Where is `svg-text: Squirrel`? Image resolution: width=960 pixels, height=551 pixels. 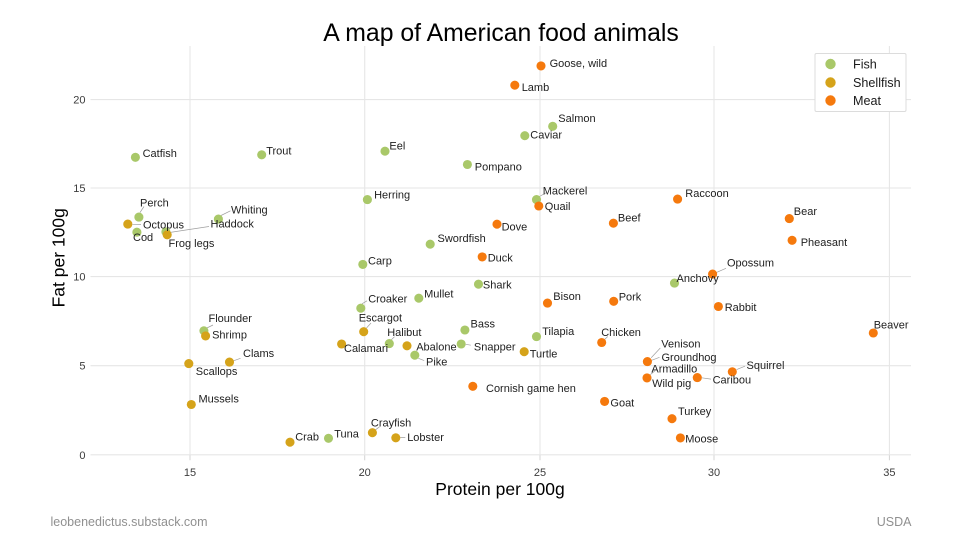 svg-text: Squirrel is located at coordinates (766, 366).